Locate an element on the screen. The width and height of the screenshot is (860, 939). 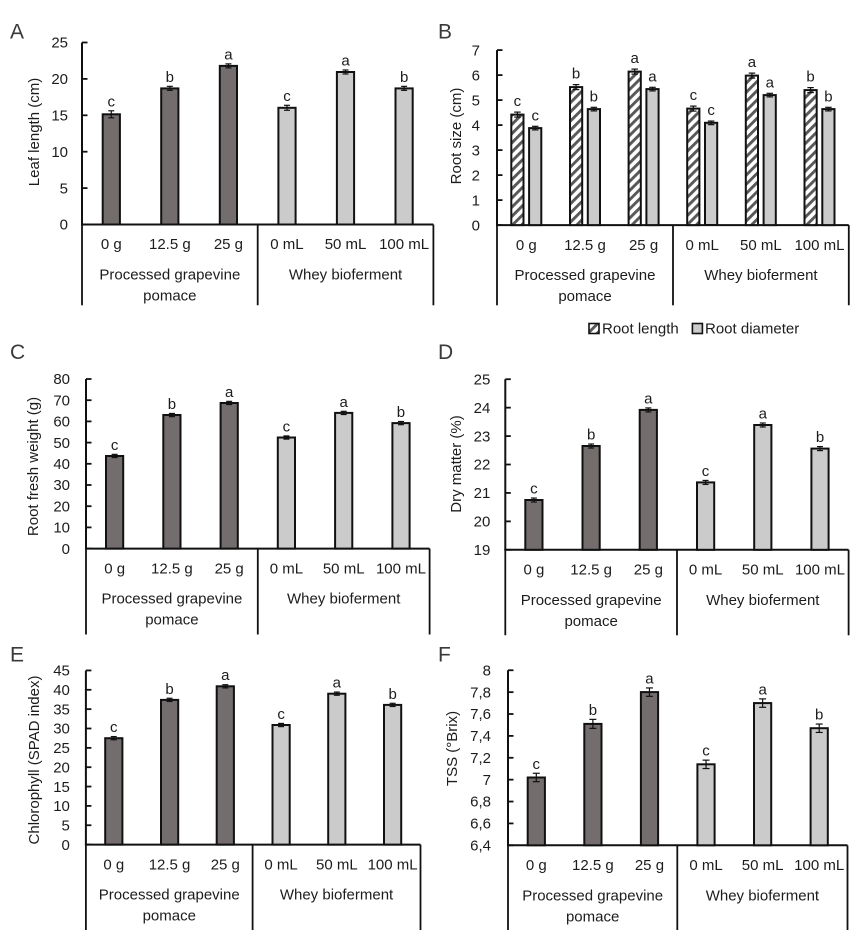
svg-text: 2 is located at coordinates (476, 175).